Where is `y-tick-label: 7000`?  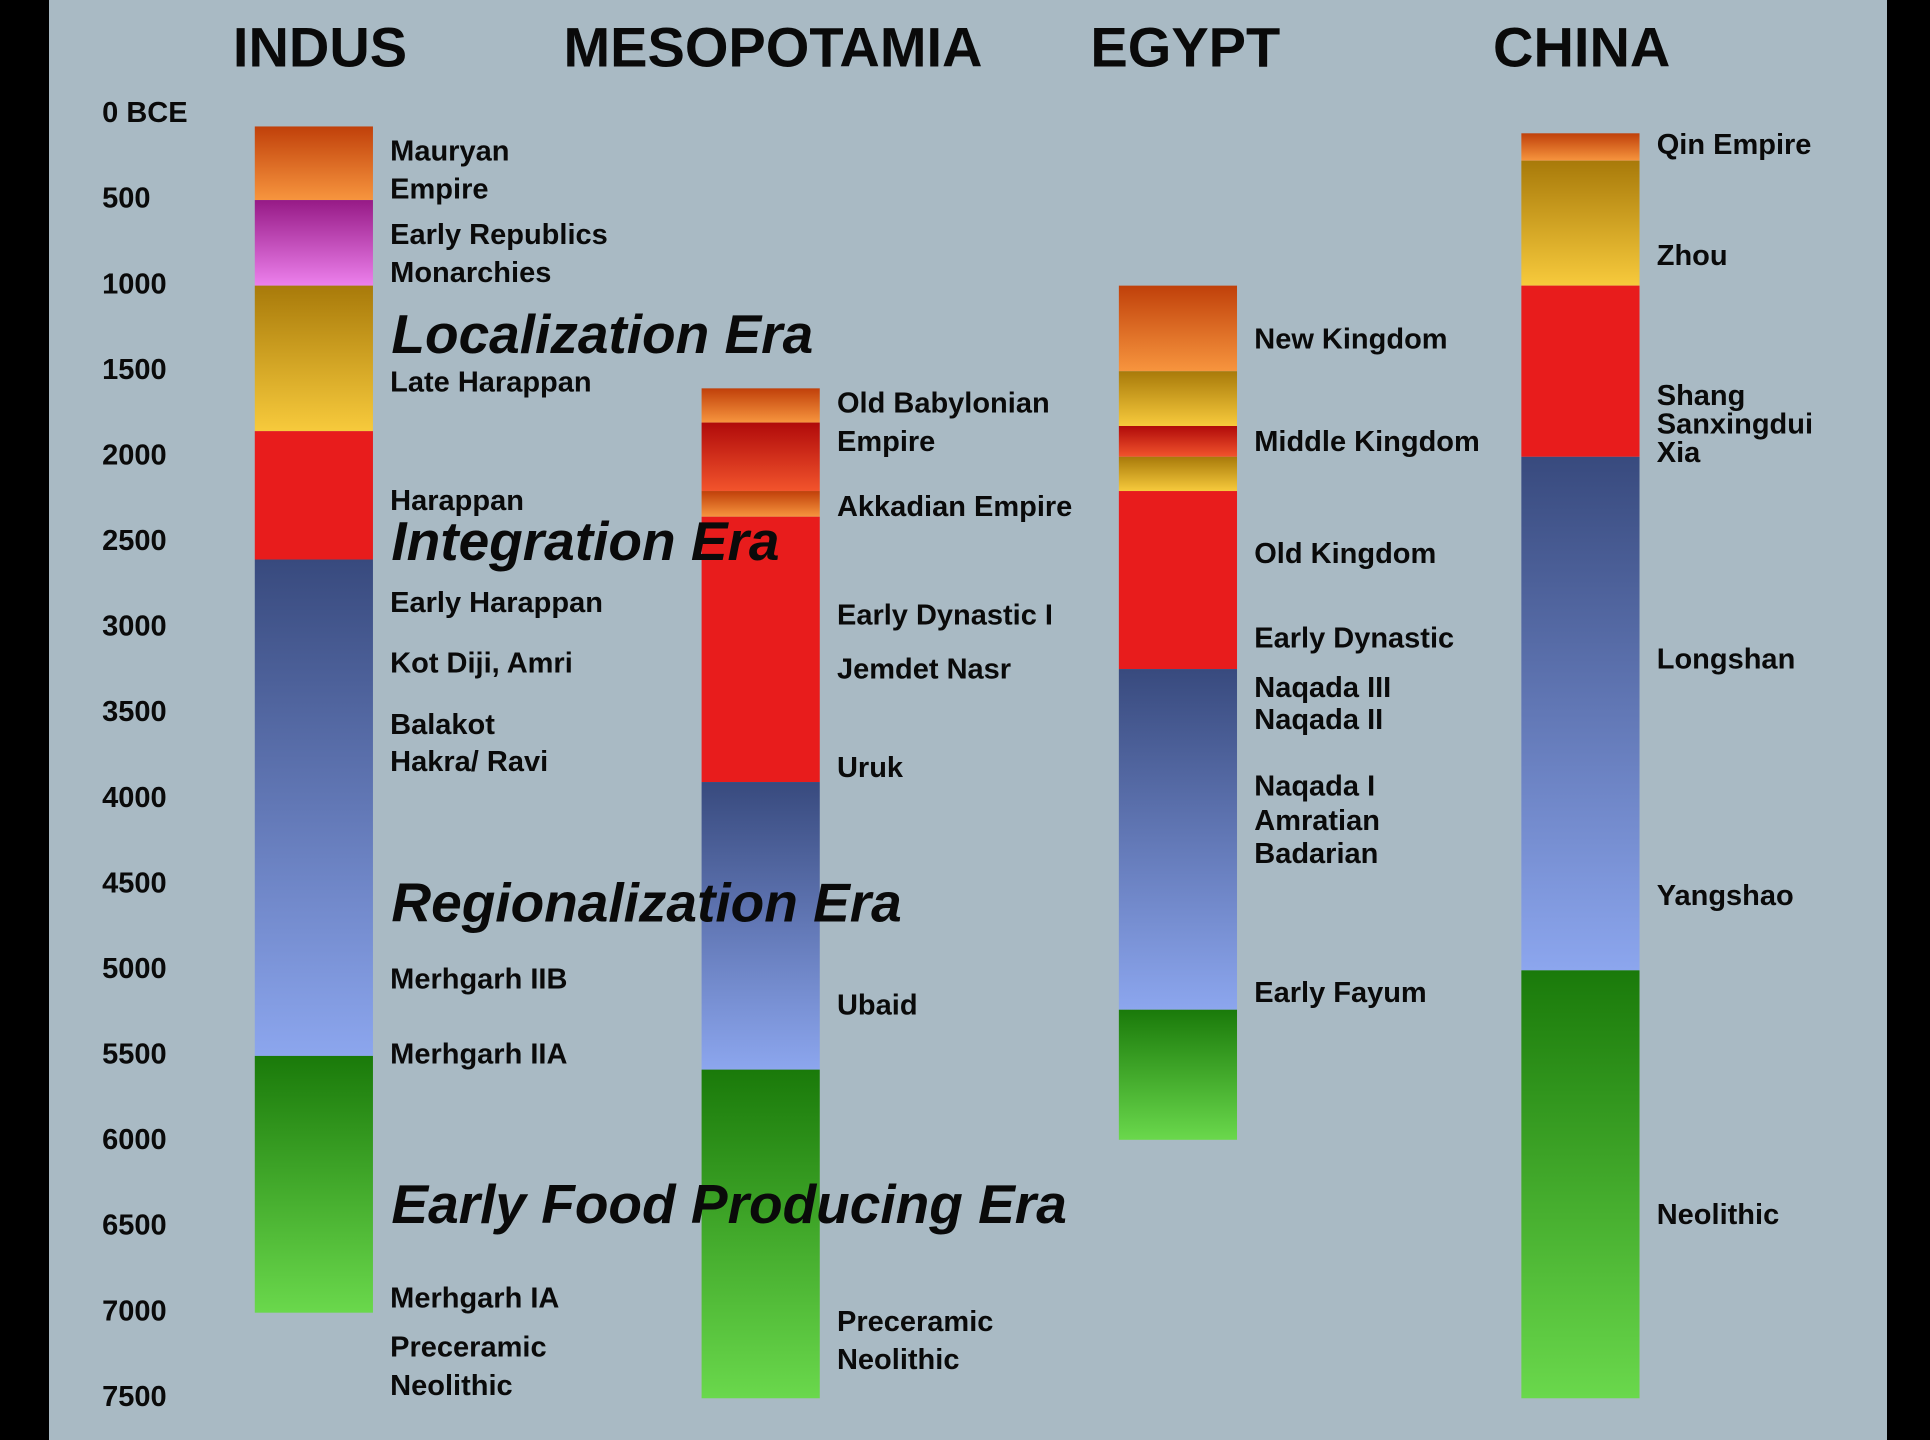
y-tick-label: 7000 is located at coordinates (134, 1311).